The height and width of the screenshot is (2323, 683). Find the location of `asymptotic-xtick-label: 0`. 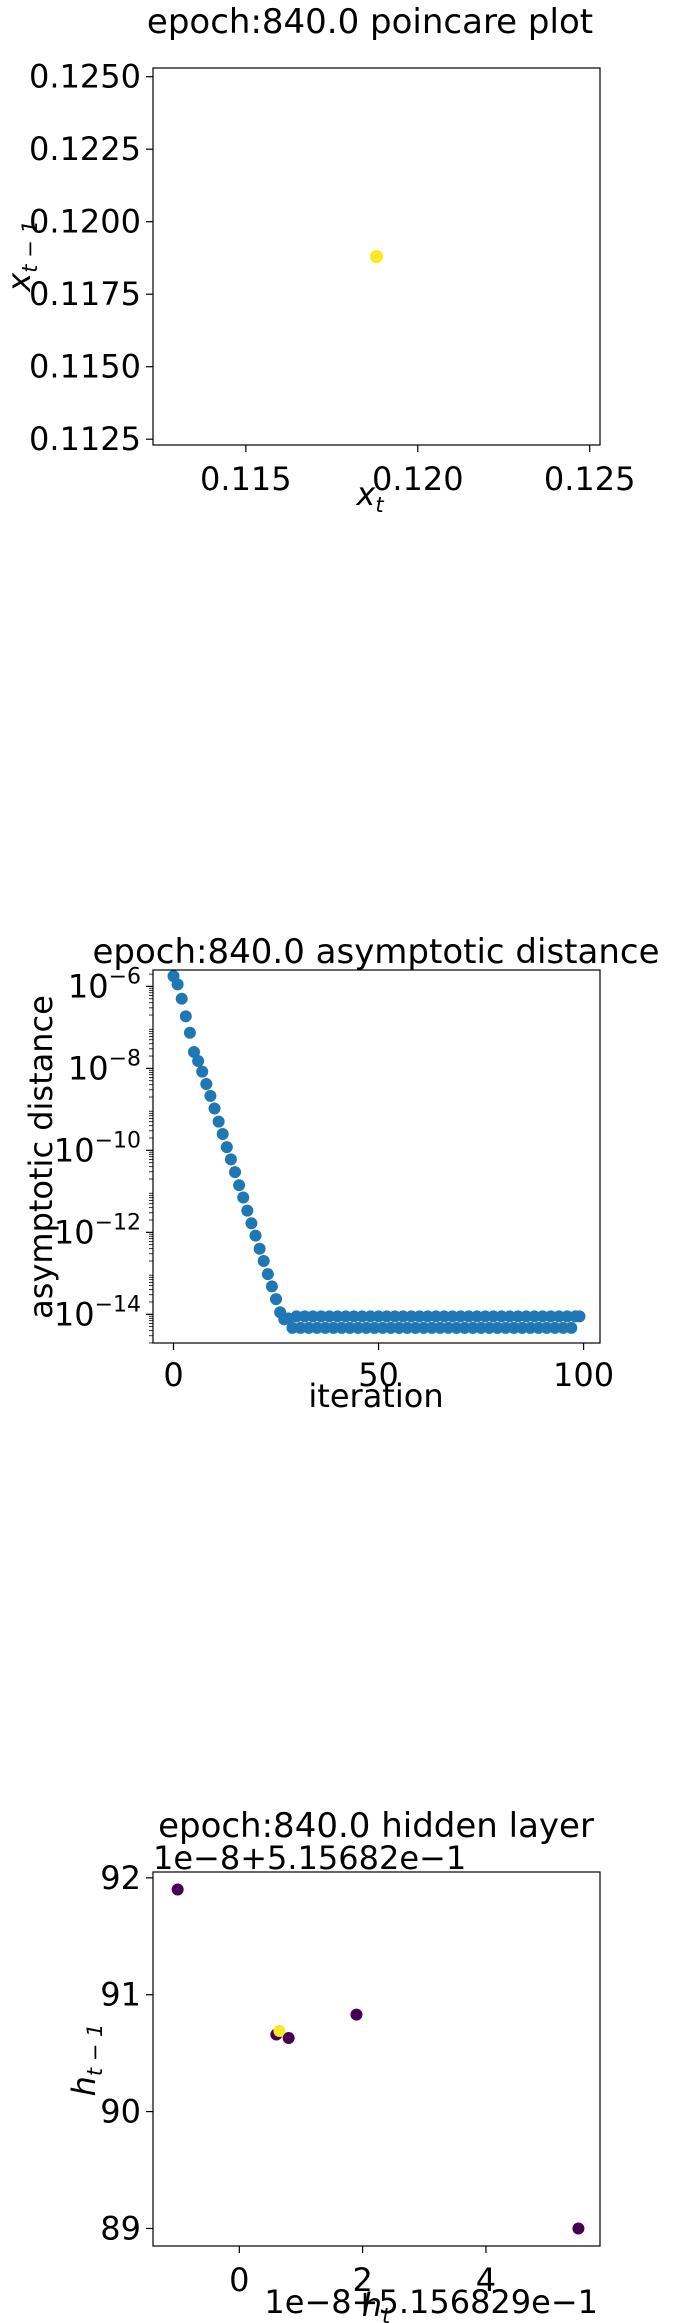

asymptotic-xtick-label: 0 is located at coordinates (173, 1375).